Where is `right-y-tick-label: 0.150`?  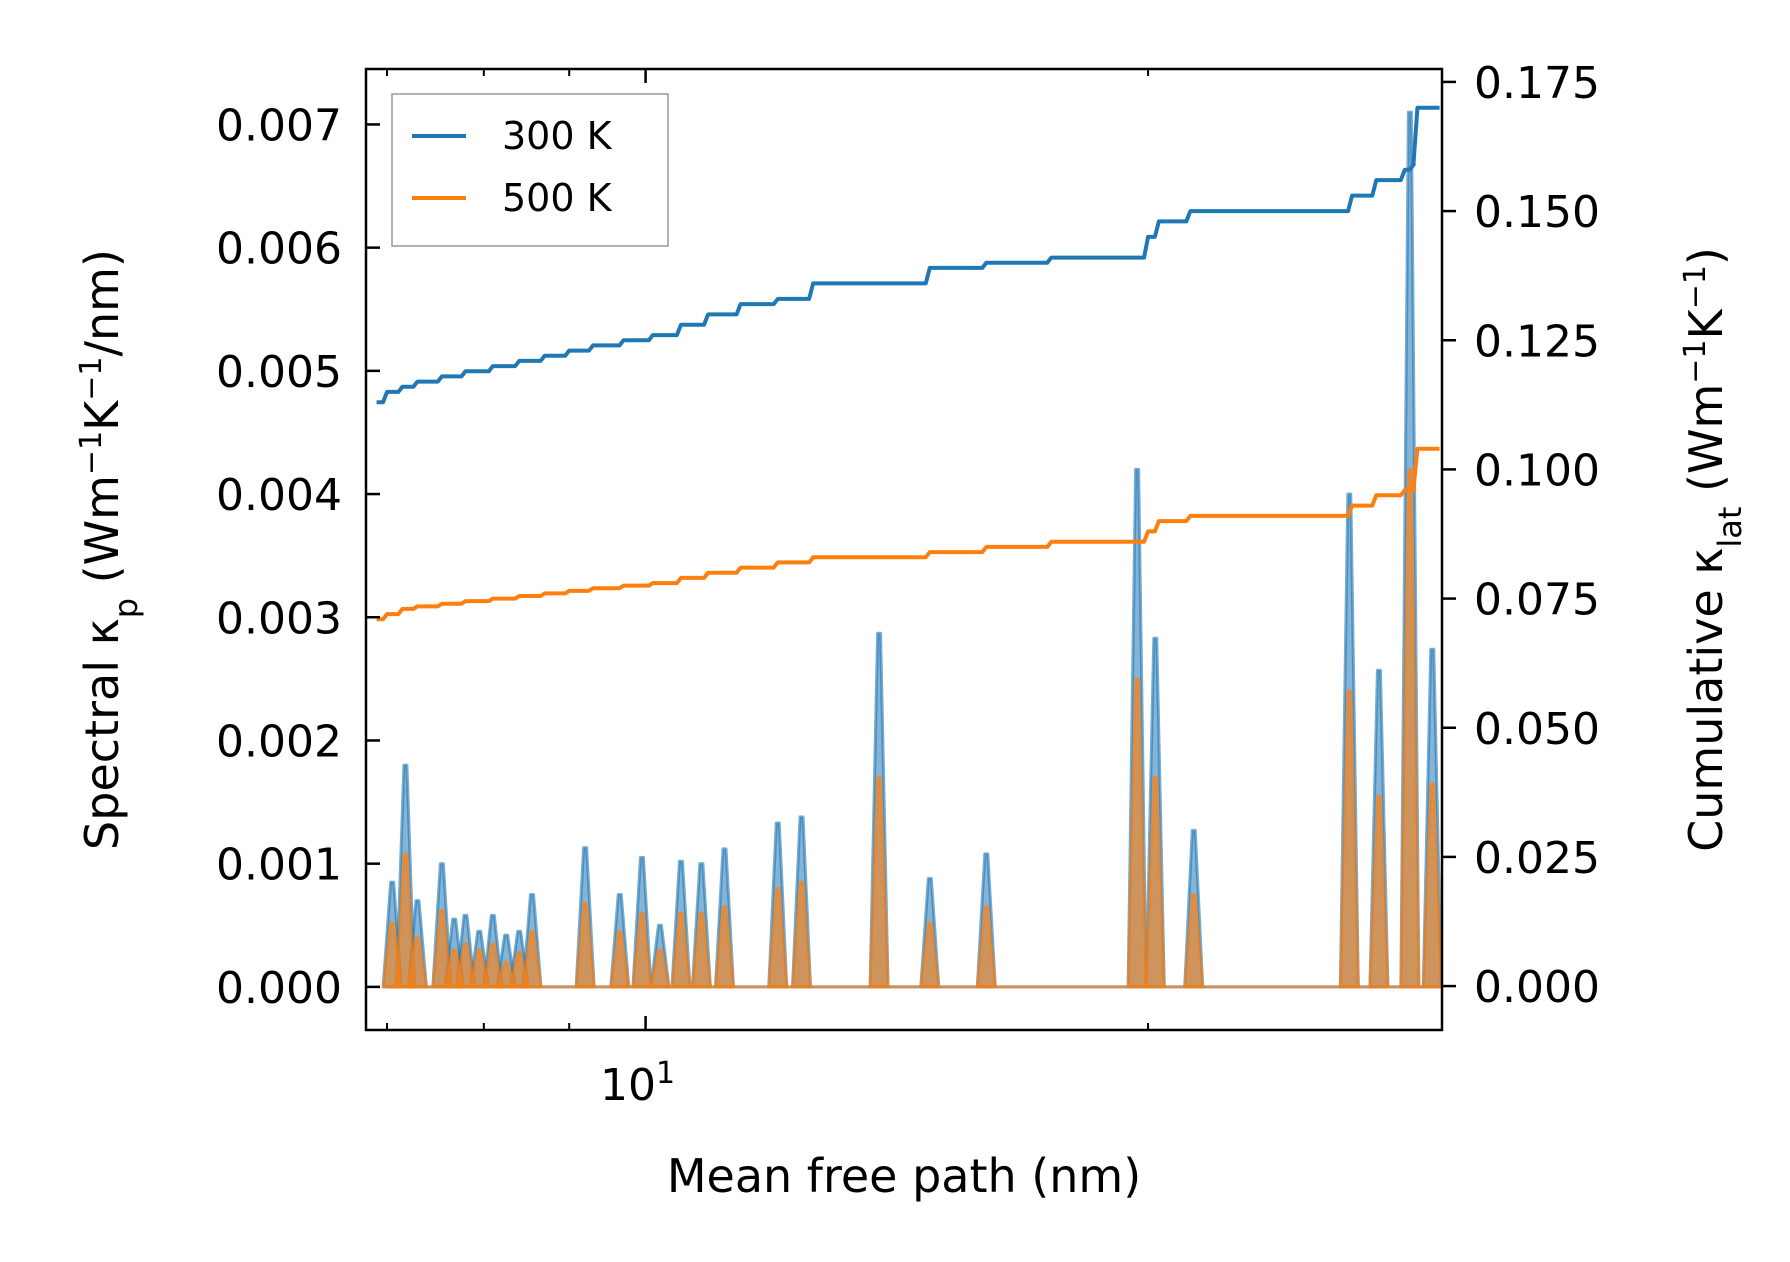 right-y-tick-label: 0.150 is located at coordinates (1537, 212).